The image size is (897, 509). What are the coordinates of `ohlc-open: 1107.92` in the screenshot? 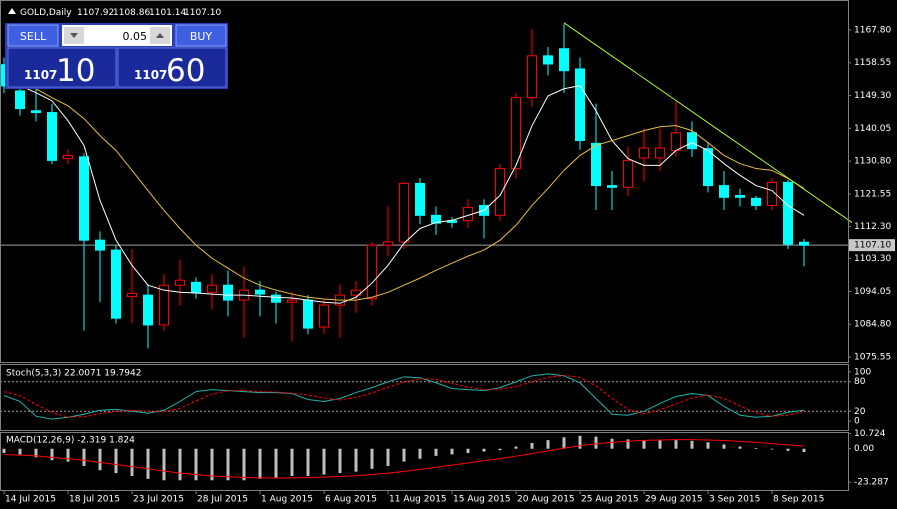 It's located at (95, 13).